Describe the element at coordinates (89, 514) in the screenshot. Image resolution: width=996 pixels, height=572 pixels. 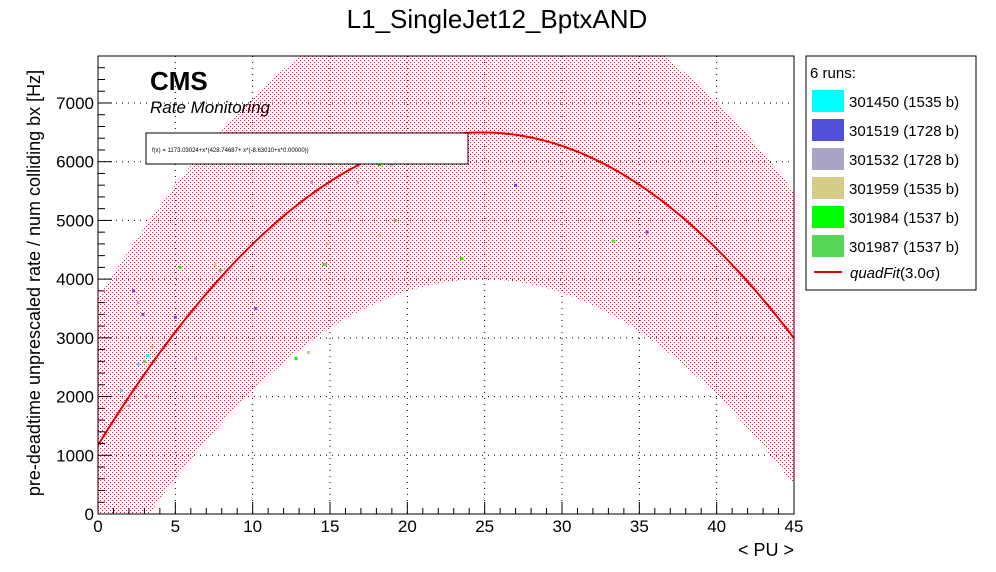
I see `y-tick-label: 0` at that location.